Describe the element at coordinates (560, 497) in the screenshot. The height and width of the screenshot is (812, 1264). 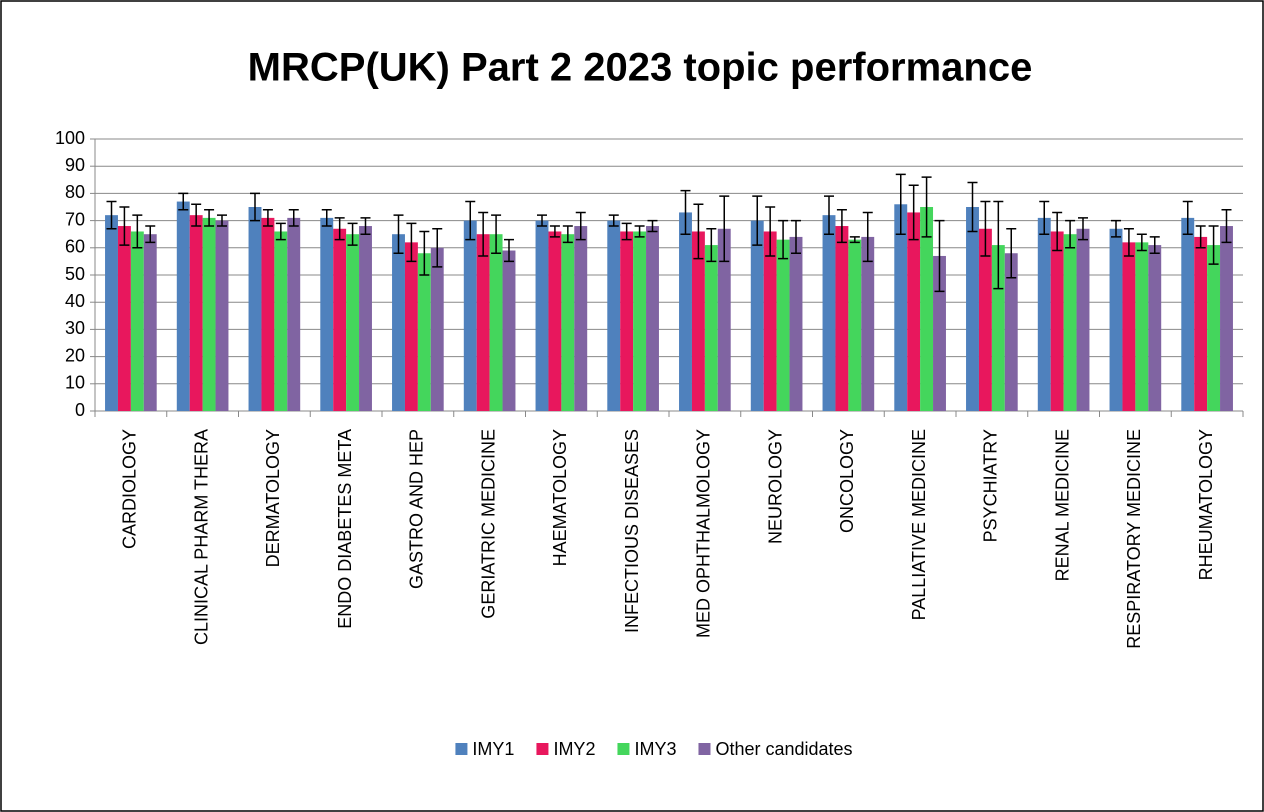
I see `x-tick-label: HAEMATOLOGY` at that location.